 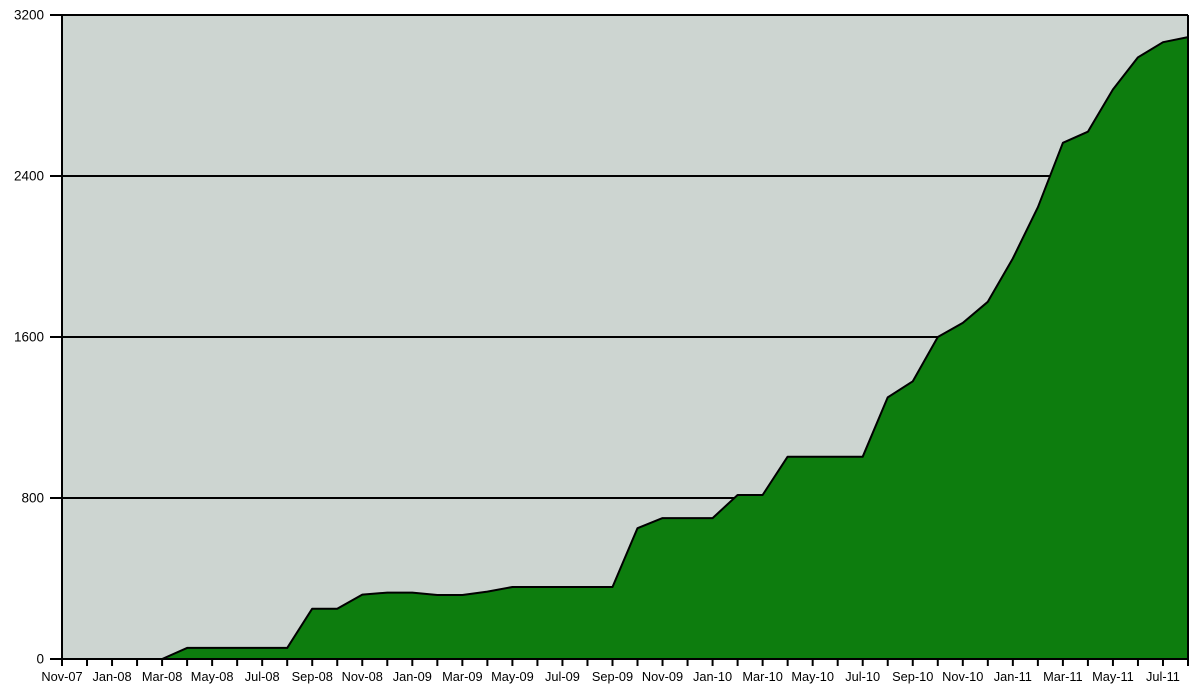 I want to click on x-axis-label: Jan-08, so click(x=111, y=676).